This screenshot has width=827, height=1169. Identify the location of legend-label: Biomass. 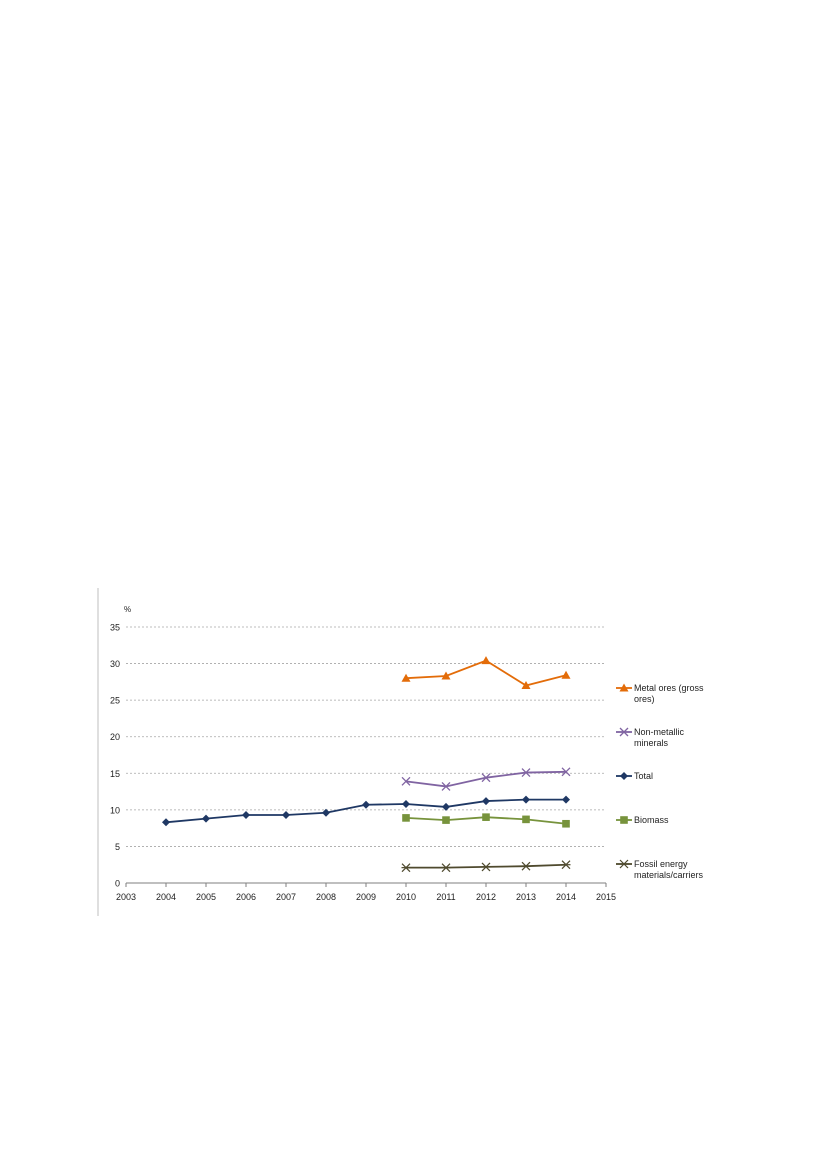
(651, 820).